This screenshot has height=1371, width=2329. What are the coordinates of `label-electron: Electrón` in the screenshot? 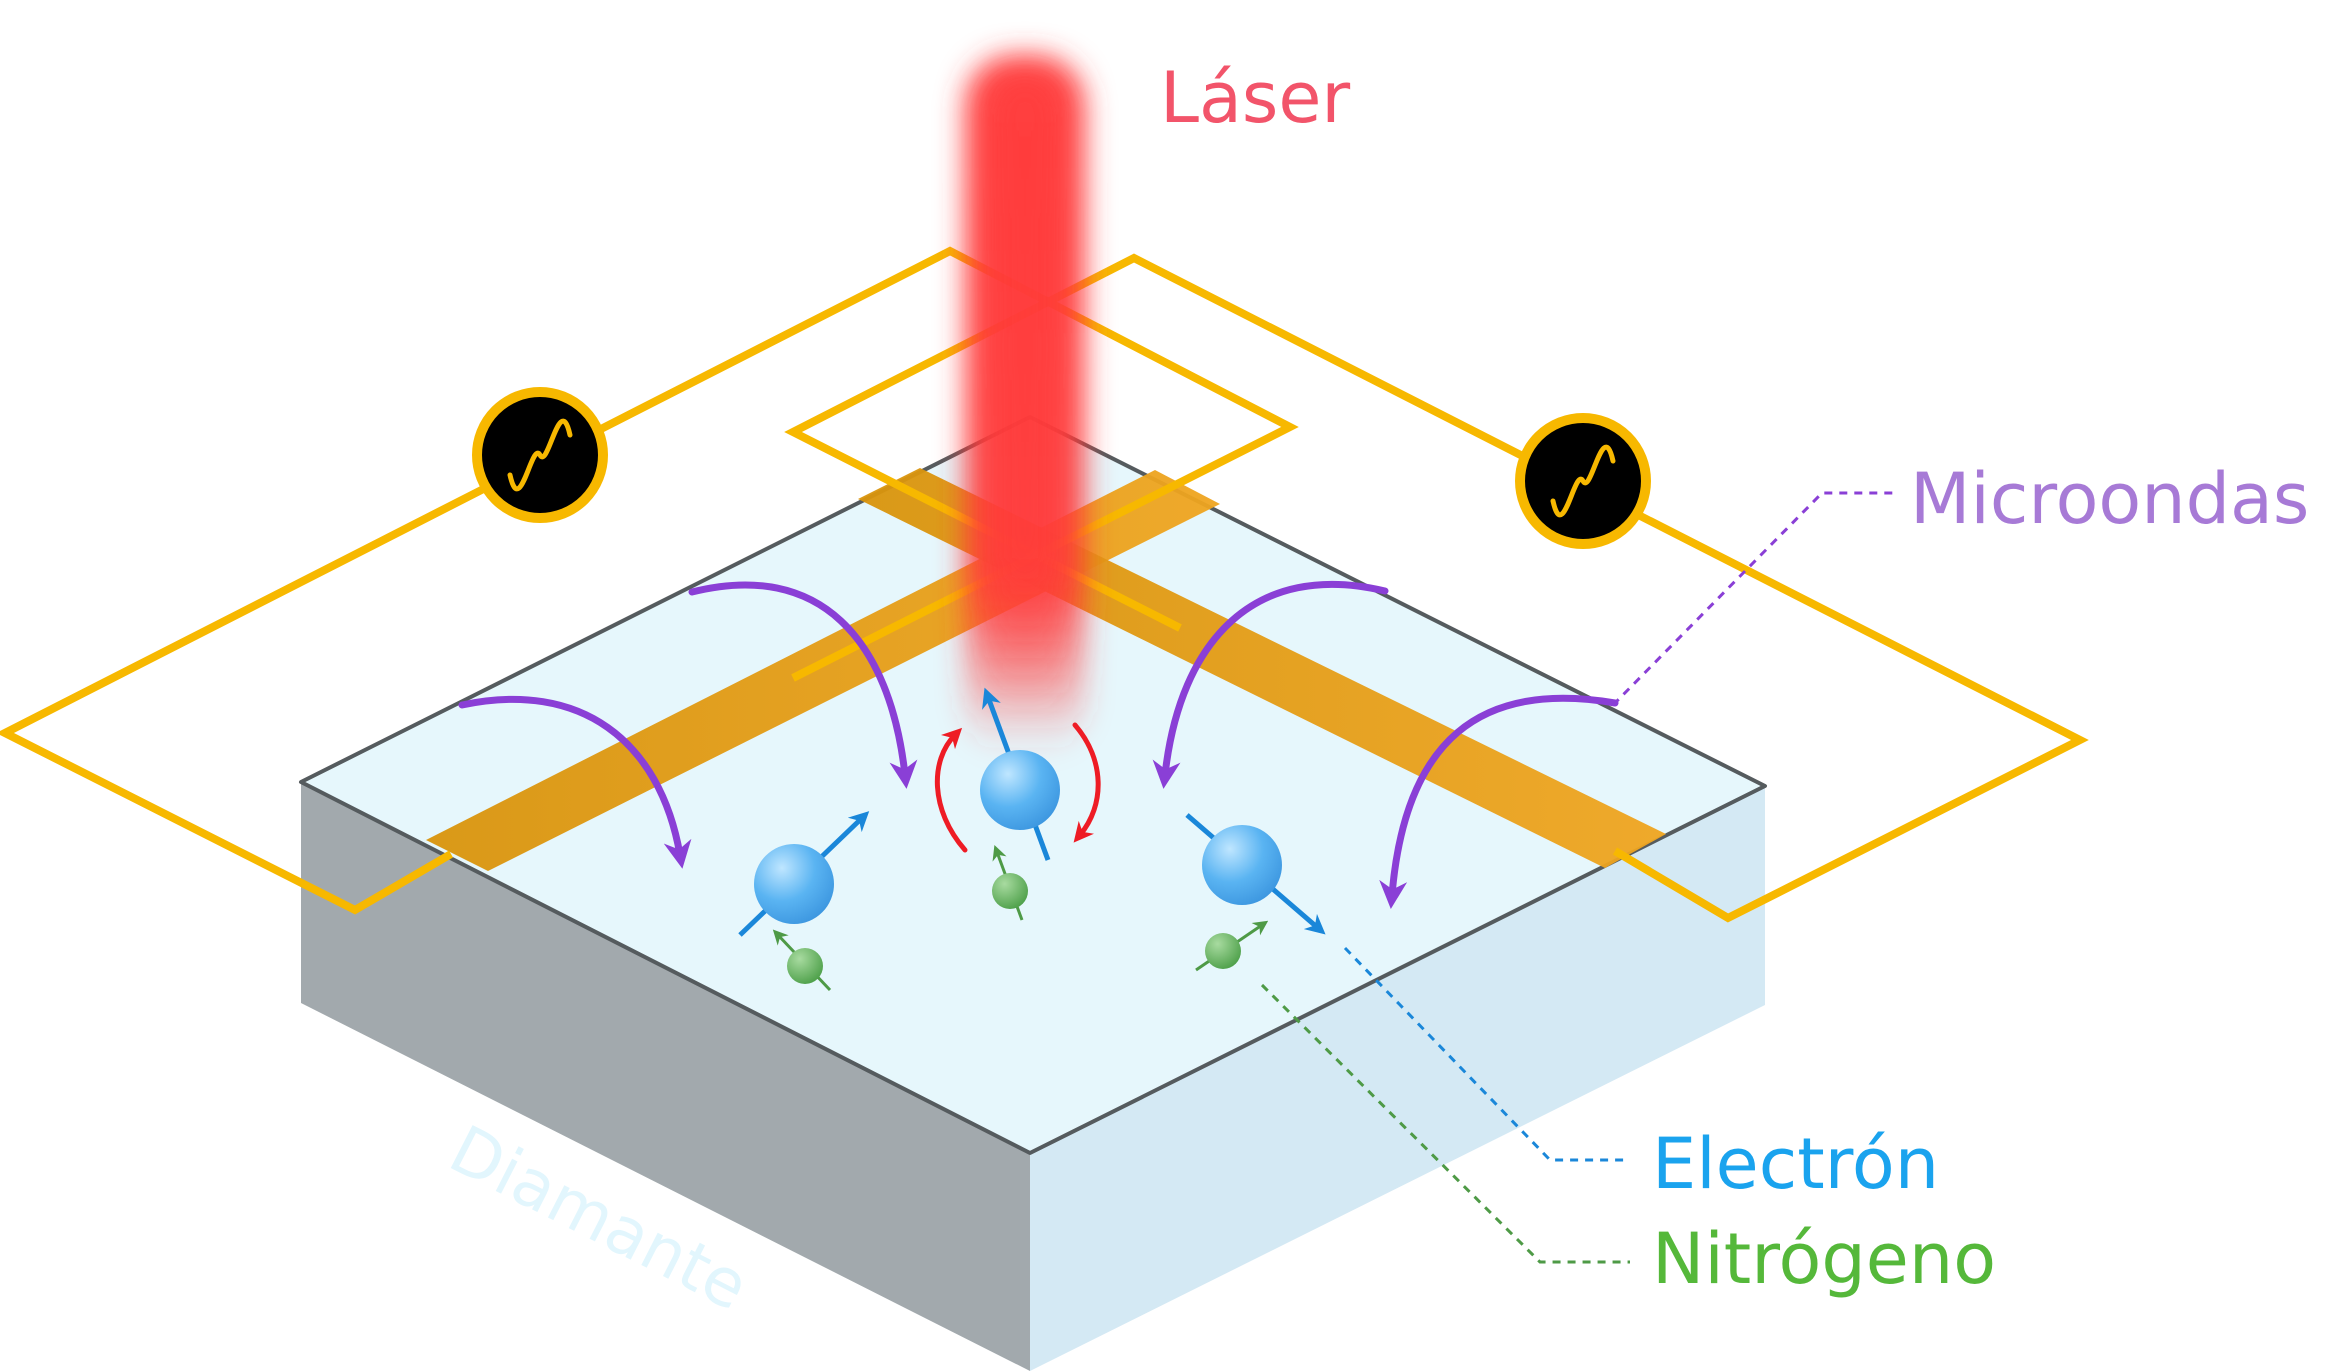 It's located at (1795, 1164).